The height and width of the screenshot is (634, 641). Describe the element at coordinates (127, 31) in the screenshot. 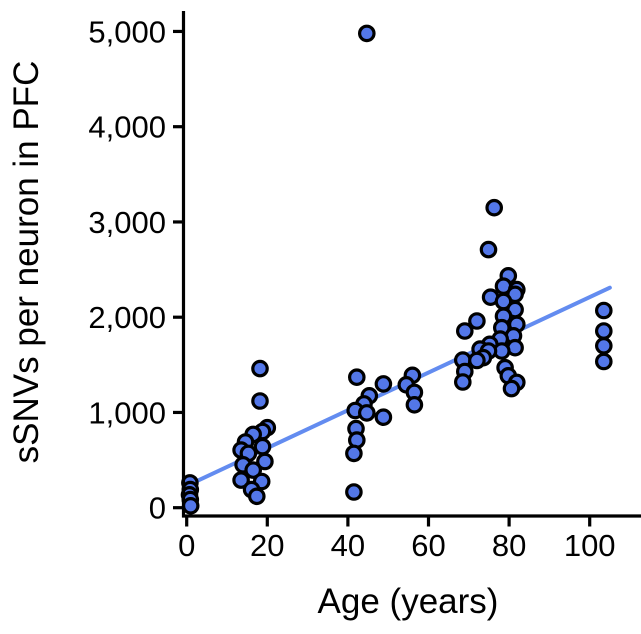

I see `y-tick-label: 5,000` at that location.